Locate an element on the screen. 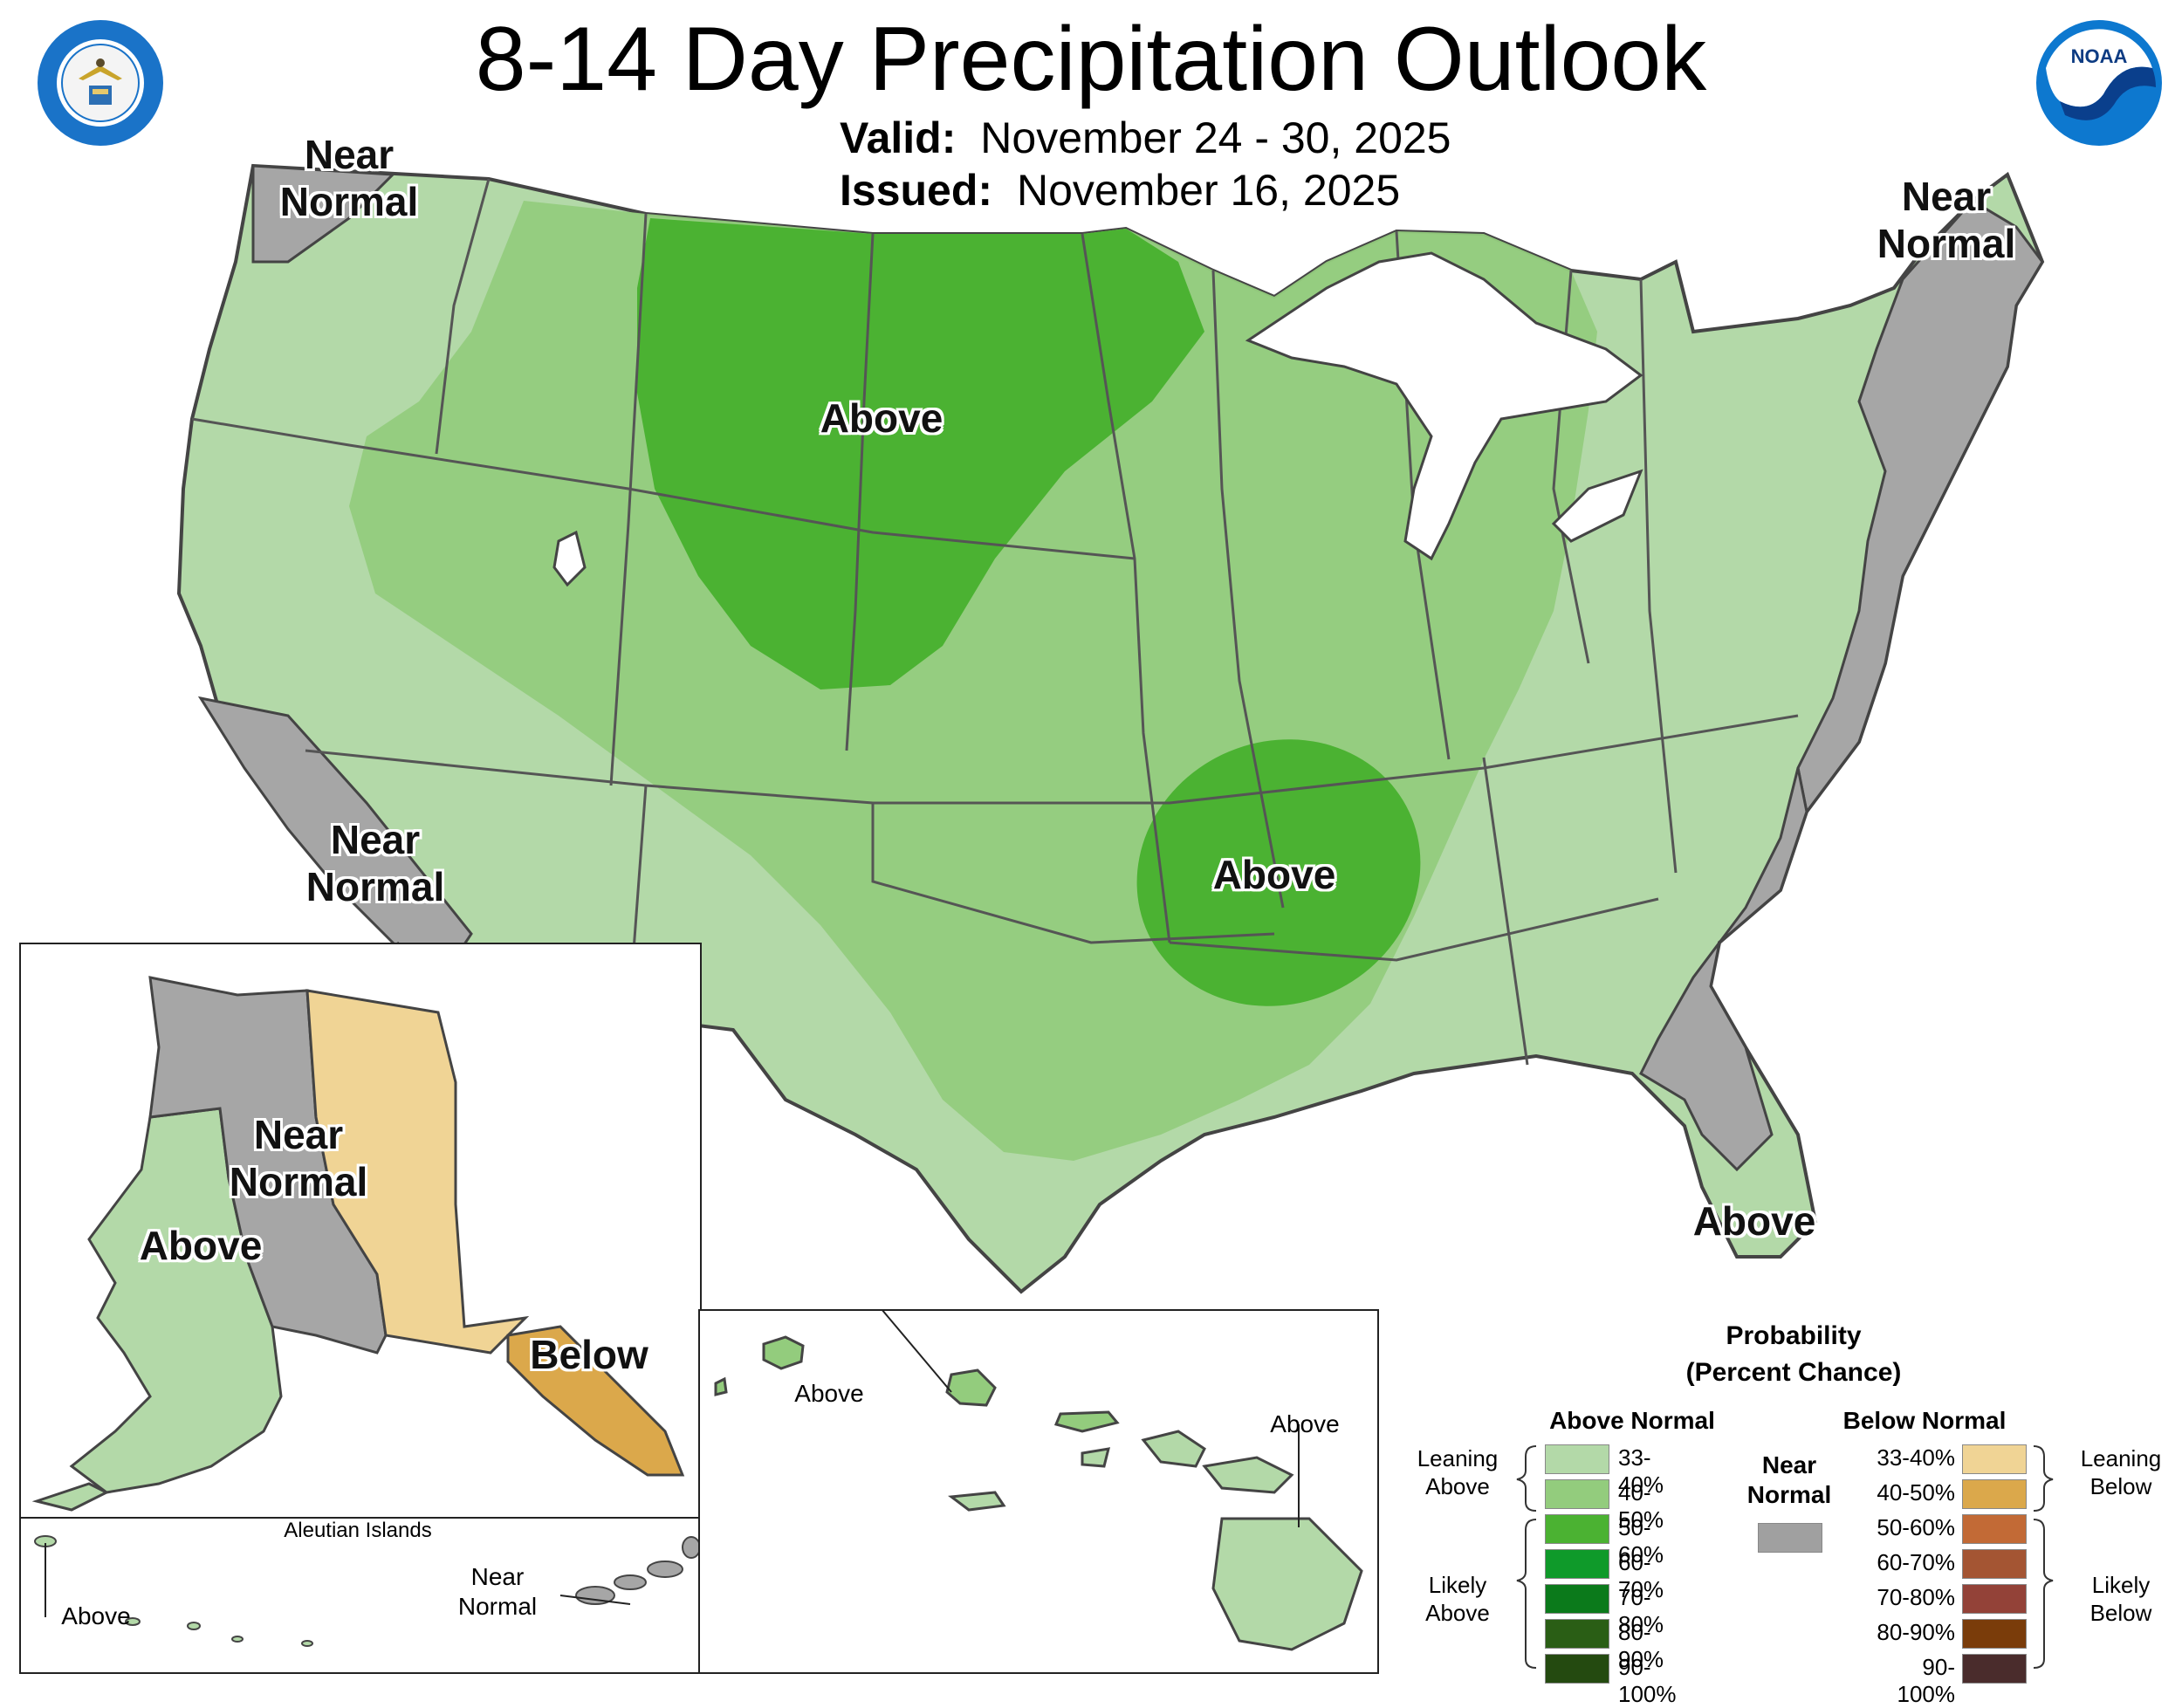 This screenshot has height=1708, width=2182. legend-leaning-above-line1: Leaning is located at coordinates (1458, 1458).